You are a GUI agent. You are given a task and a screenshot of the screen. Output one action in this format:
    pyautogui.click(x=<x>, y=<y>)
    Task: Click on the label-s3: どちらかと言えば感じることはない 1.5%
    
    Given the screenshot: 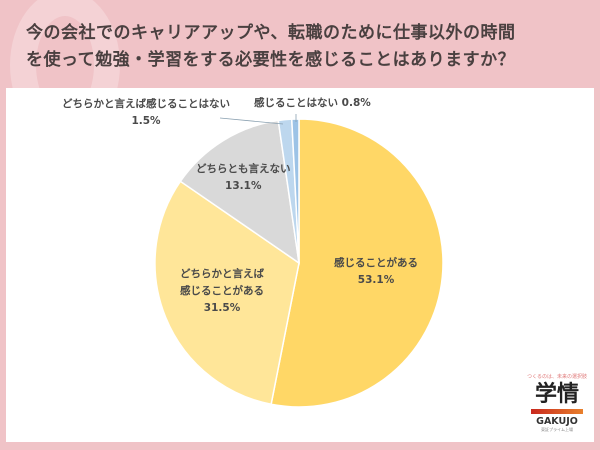 What is the action you would take?
    pyautogui.click(x=146, y=113)
    